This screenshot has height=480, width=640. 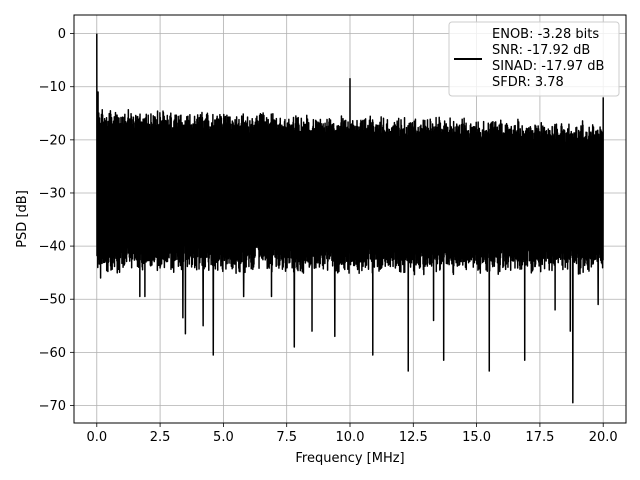 What do you see at coordinates (539, 437) in the screenshot?
I see `x-tick-label: 17.5` at bounding box center [539, 437].